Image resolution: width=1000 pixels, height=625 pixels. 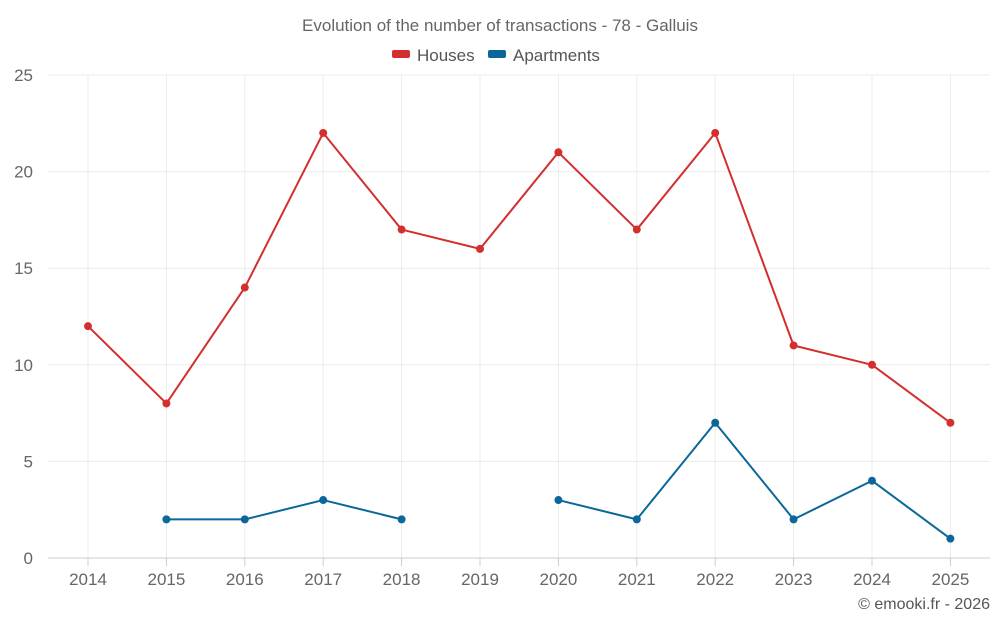 What do you see at coordinates (715, 579) in the screenshot?
I see `x-tick-label: 2022` at bounding box center [715, 579].